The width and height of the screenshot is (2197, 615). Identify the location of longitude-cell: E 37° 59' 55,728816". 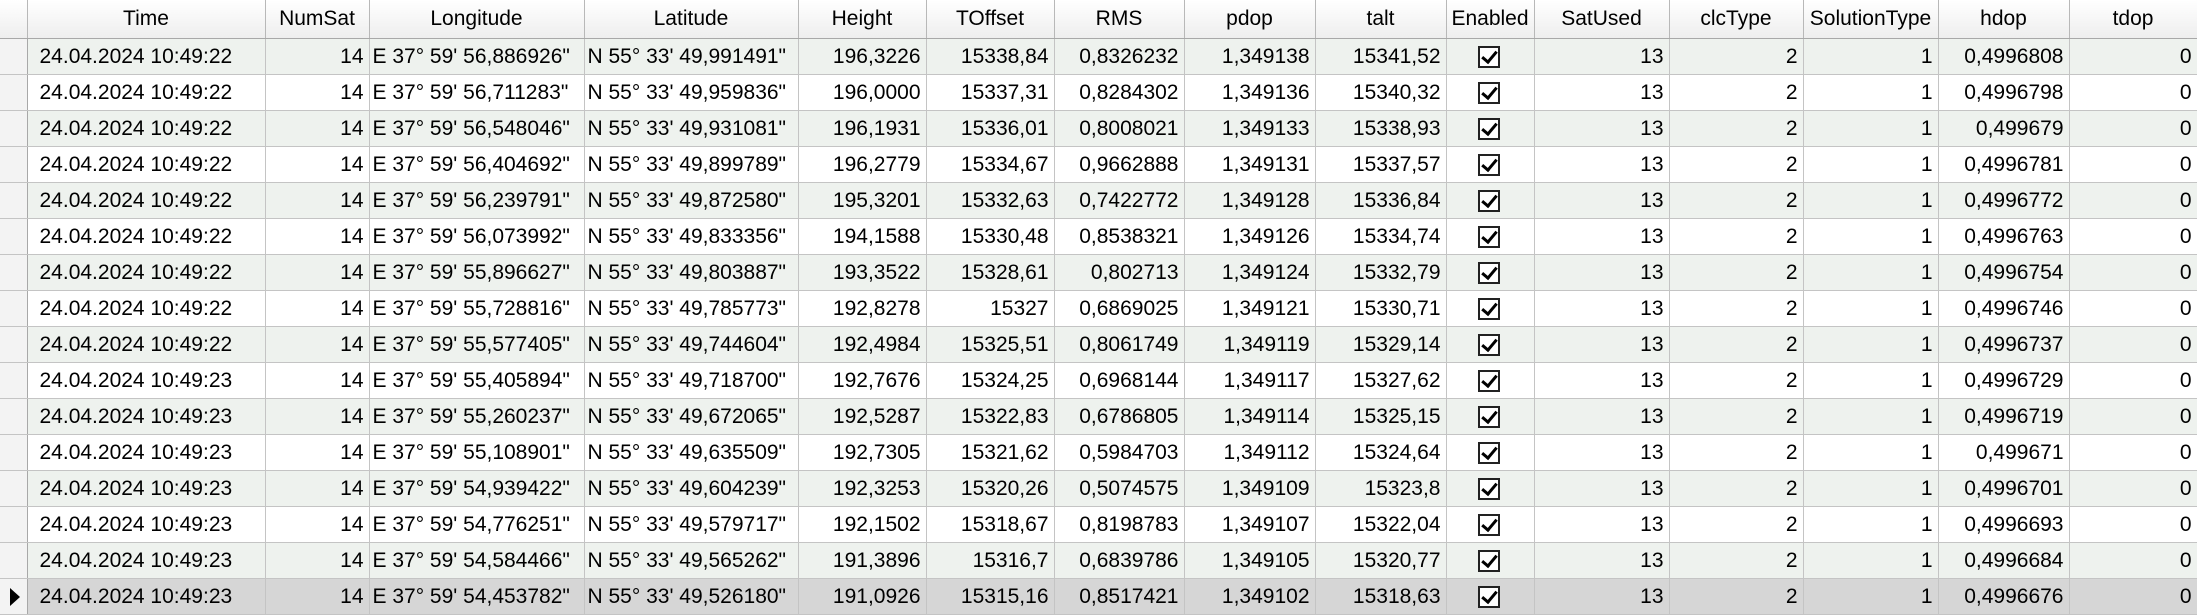
(477, 308).